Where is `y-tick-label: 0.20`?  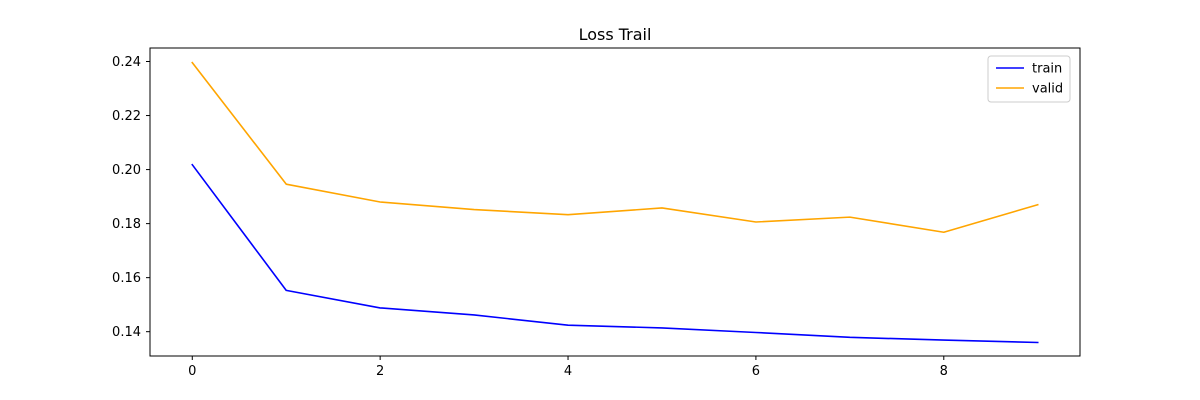
y-tick-label: 0.20 is located at coordinates (126, 170).